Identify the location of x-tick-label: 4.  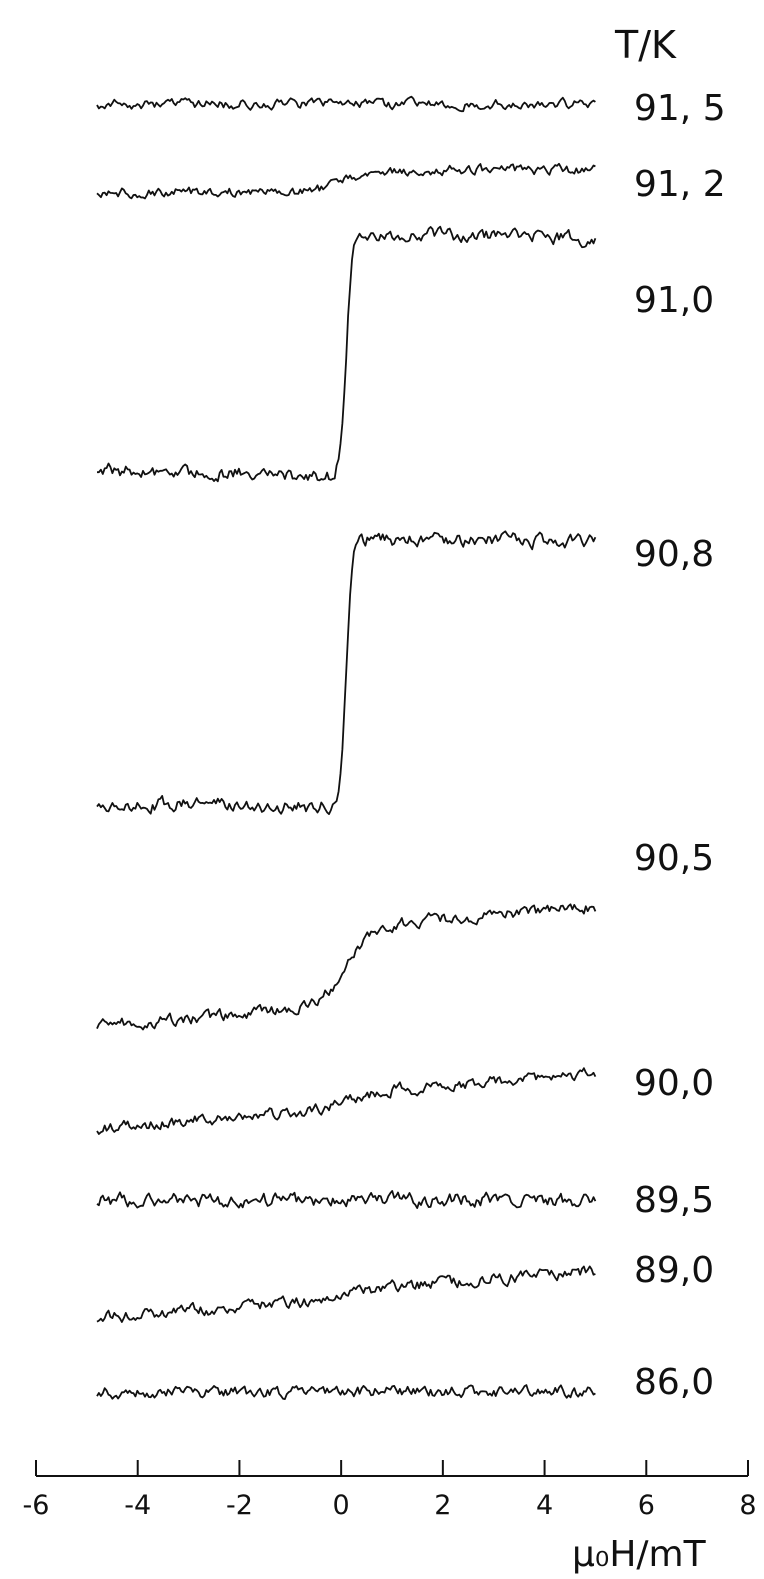
(544, 1505).